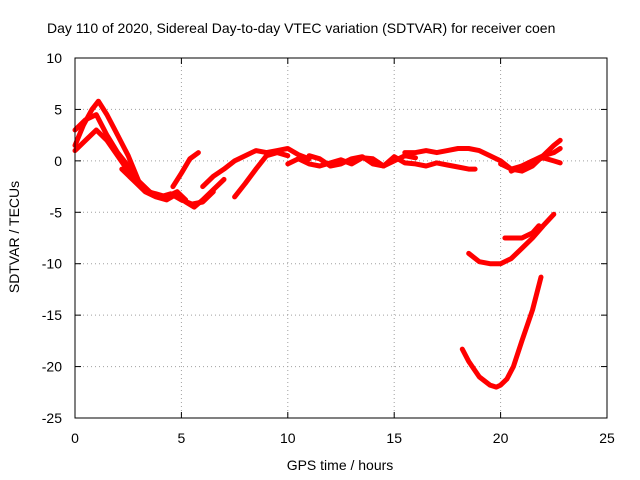  I want to click on series-line-sat-l, so click(535, 164).